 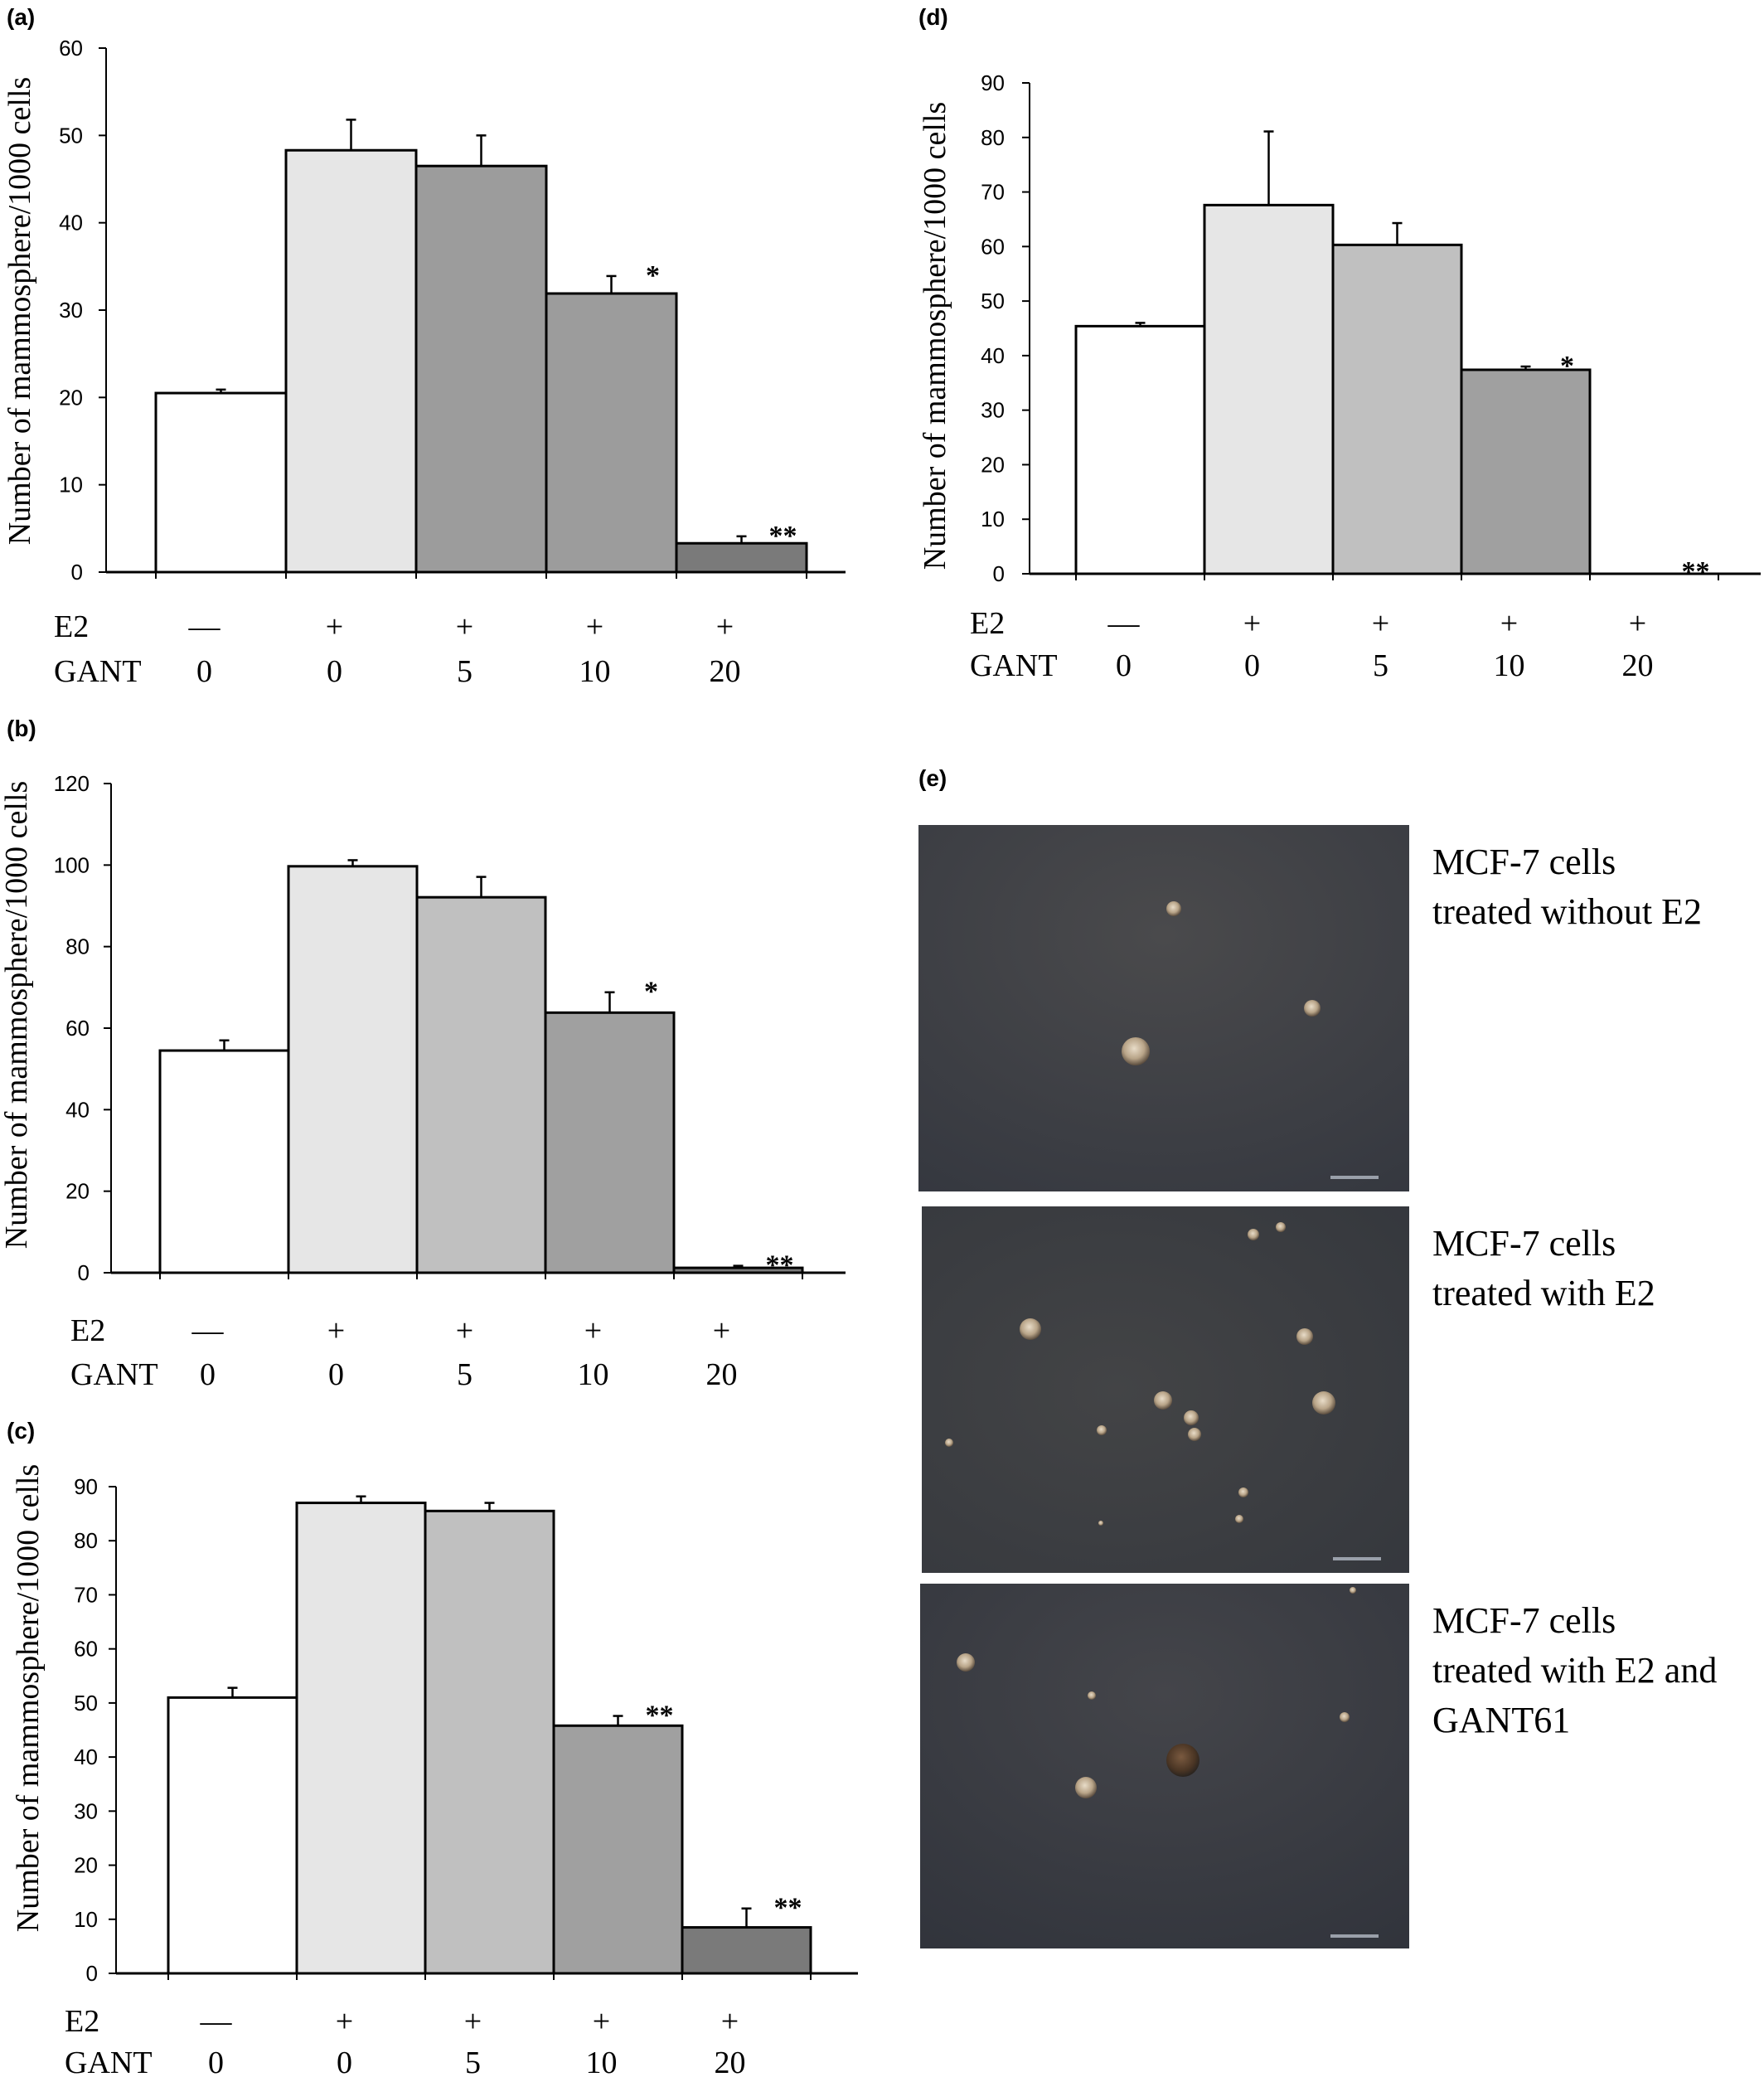 I want to click on panel-label-e: (e), so click(x=932, y=778).